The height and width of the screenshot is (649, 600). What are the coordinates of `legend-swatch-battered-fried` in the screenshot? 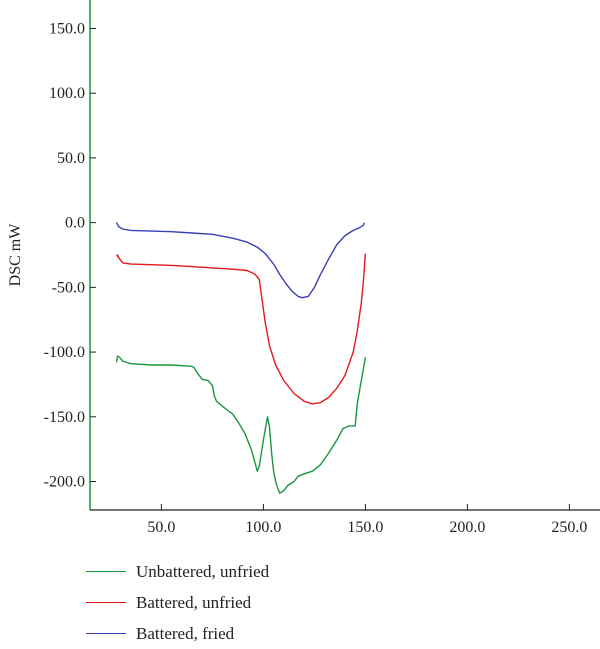 It's located at (106, 633).